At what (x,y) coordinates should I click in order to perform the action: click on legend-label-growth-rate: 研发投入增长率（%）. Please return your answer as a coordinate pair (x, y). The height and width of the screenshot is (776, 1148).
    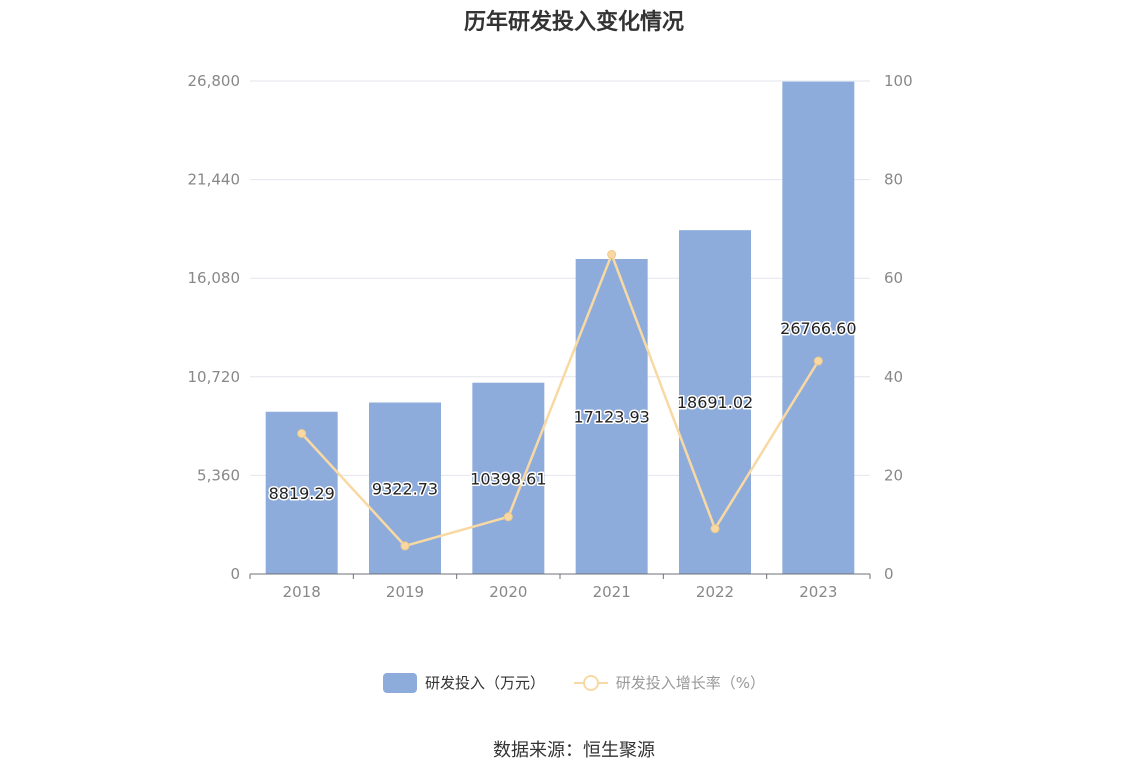
    Looking at the image, I should click on (690, 683).